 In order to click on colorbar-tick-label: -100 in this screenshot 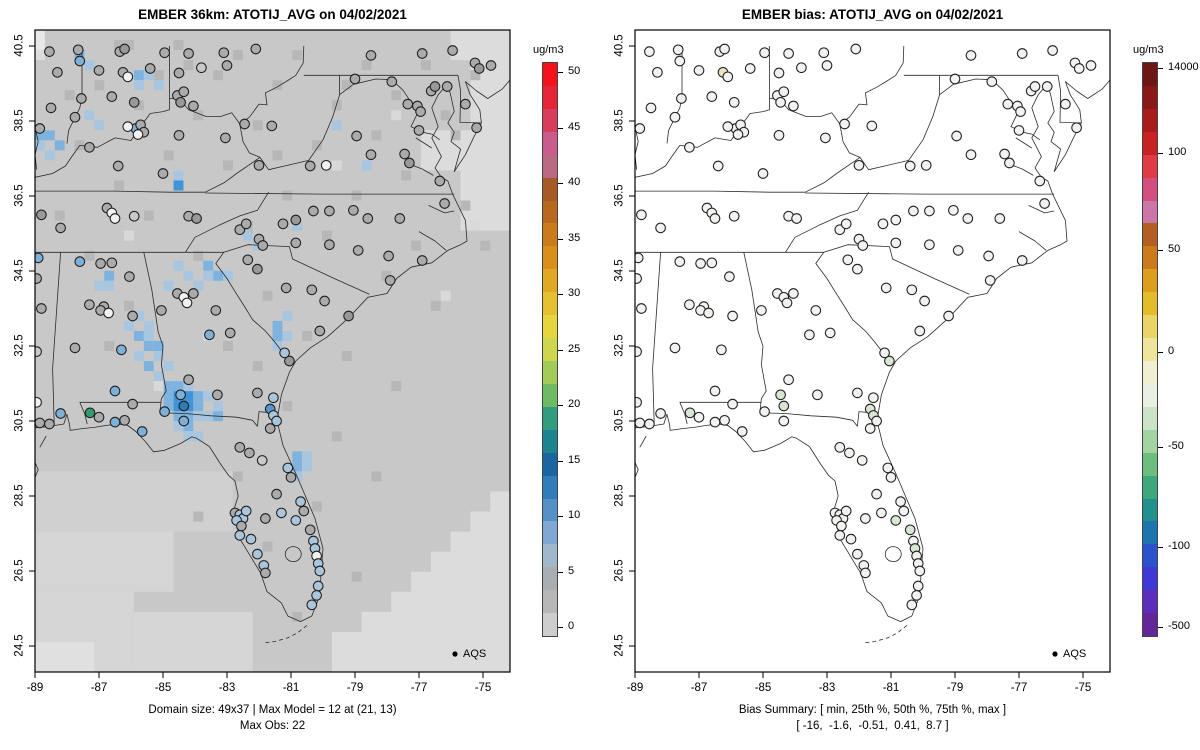, I will do `click(1179, 546)`.